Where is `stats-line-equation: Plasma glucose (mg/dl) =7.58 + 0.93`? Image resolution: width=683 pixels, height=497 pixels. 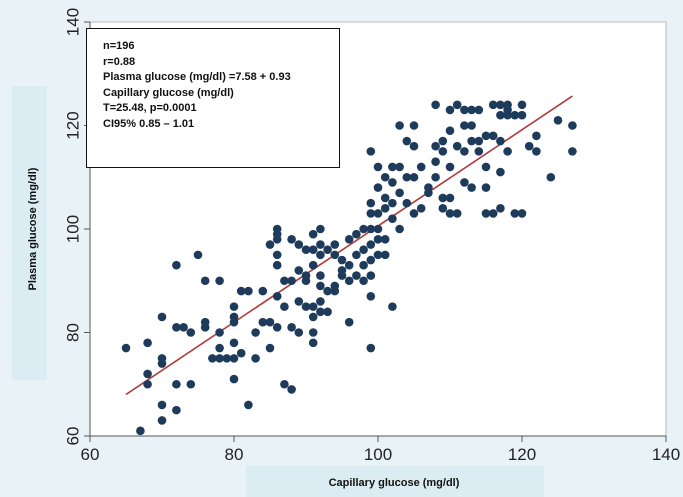 stats-line-equation: Plasma glucose (mg/dl) =7.58 + 0.93 is located at coordinates (197, 77).